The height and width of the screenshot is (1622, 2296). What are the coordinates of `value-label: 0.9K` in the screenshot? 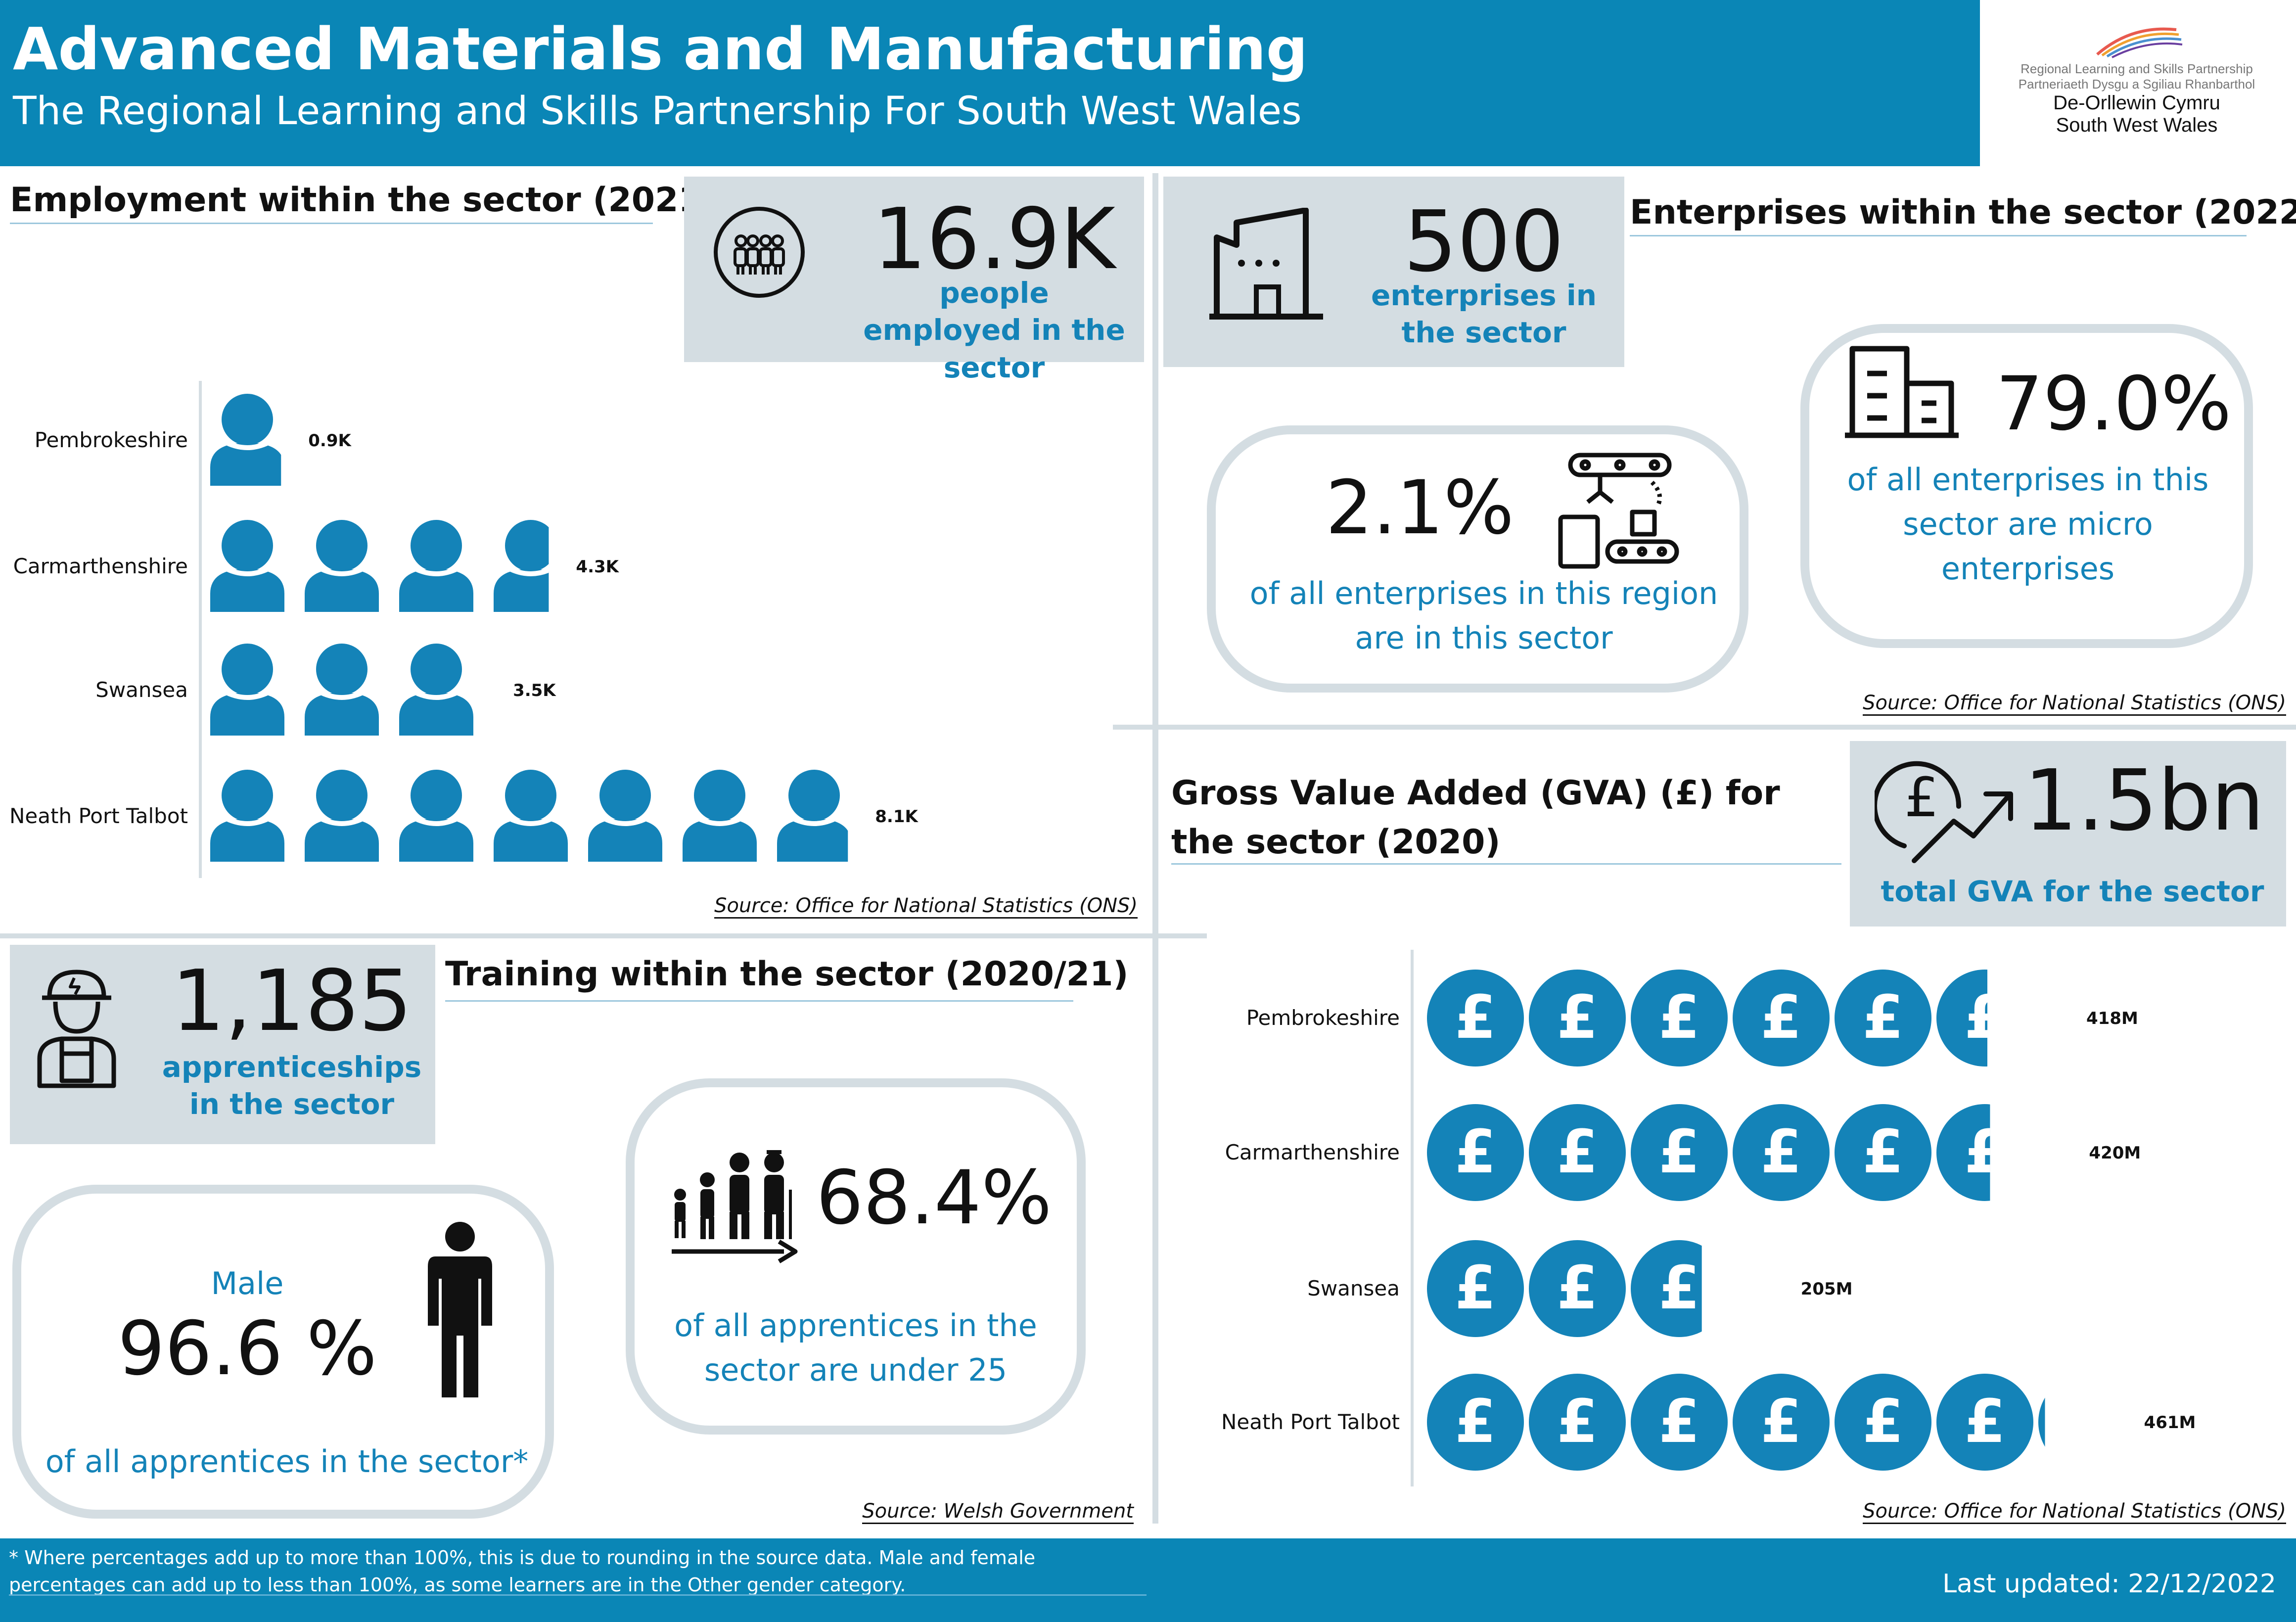 It's located at (330, 441).